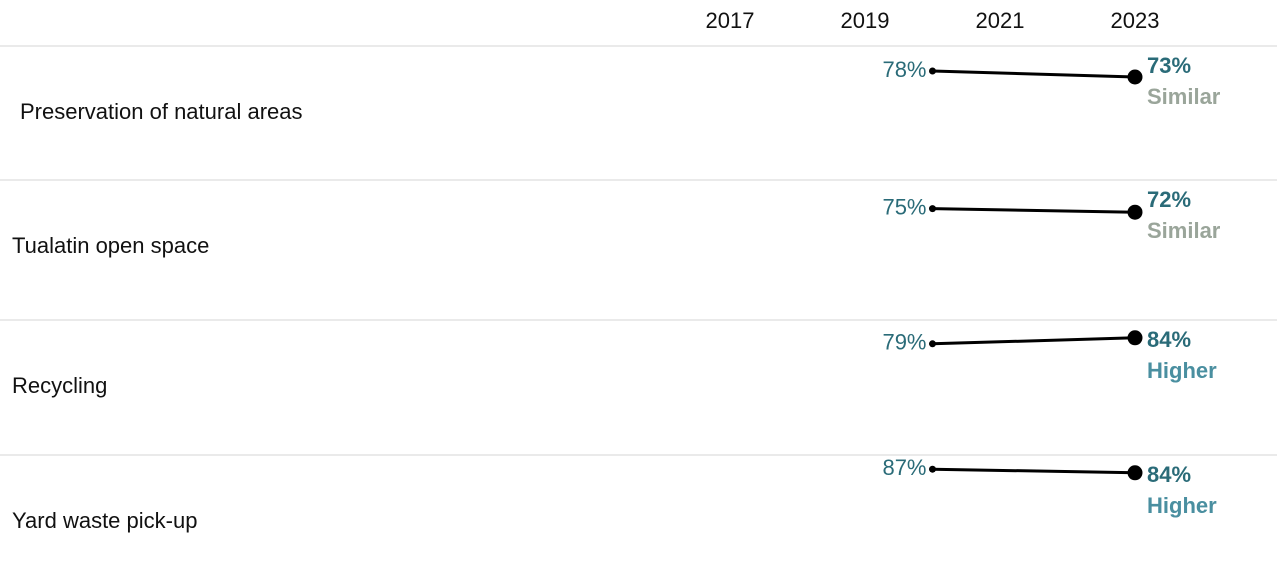  What do you see at coordinates (1169, 199) in the screenshot?
I see `value-label: 72%` at bounding box center [1169, 199].